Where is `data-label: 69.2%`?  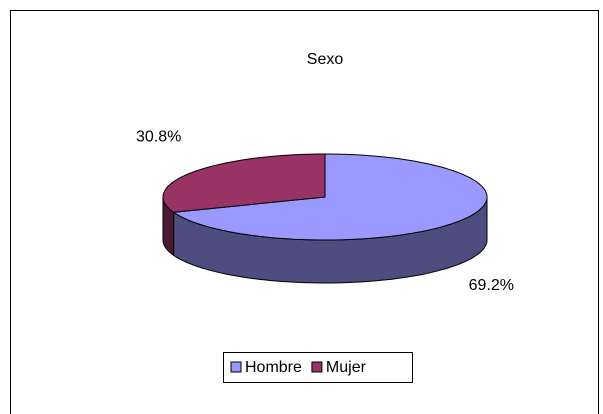 data-label: 69.2% is located at coordinates (491, 285).